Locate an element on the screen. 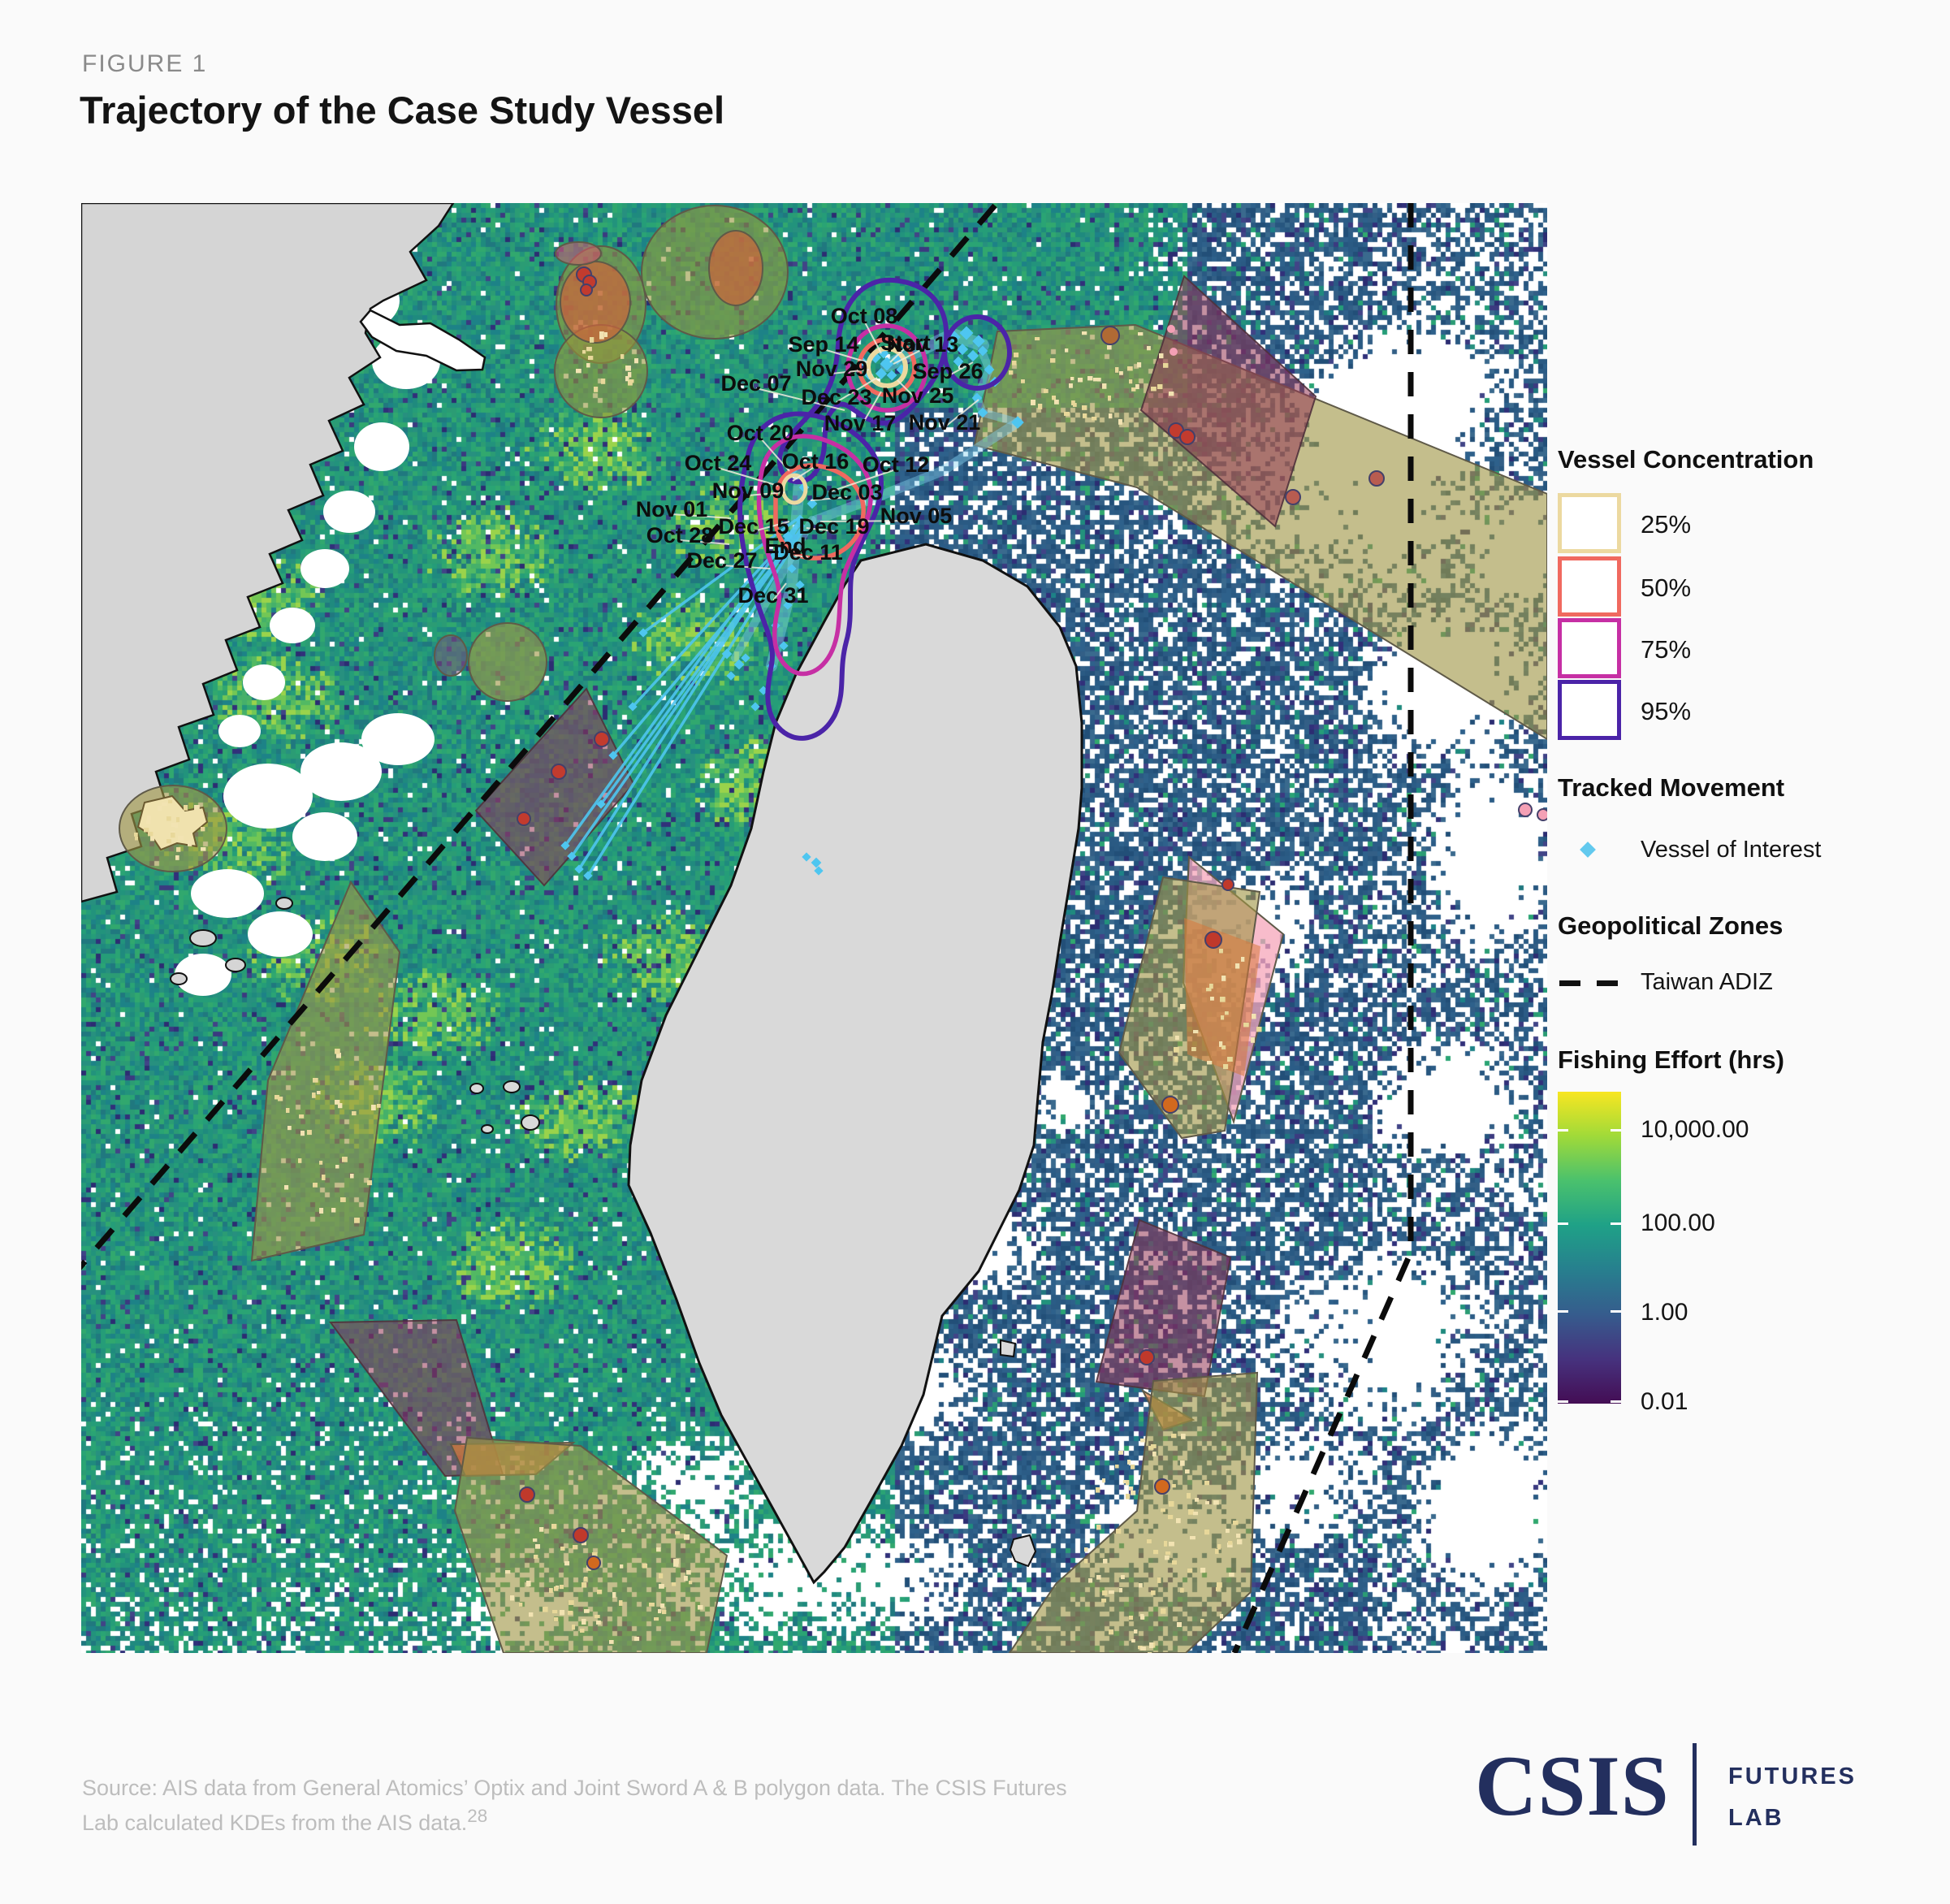 This screenshot has height=1904, width=1950. penghu-islets is located at coordinates (504, 1107).